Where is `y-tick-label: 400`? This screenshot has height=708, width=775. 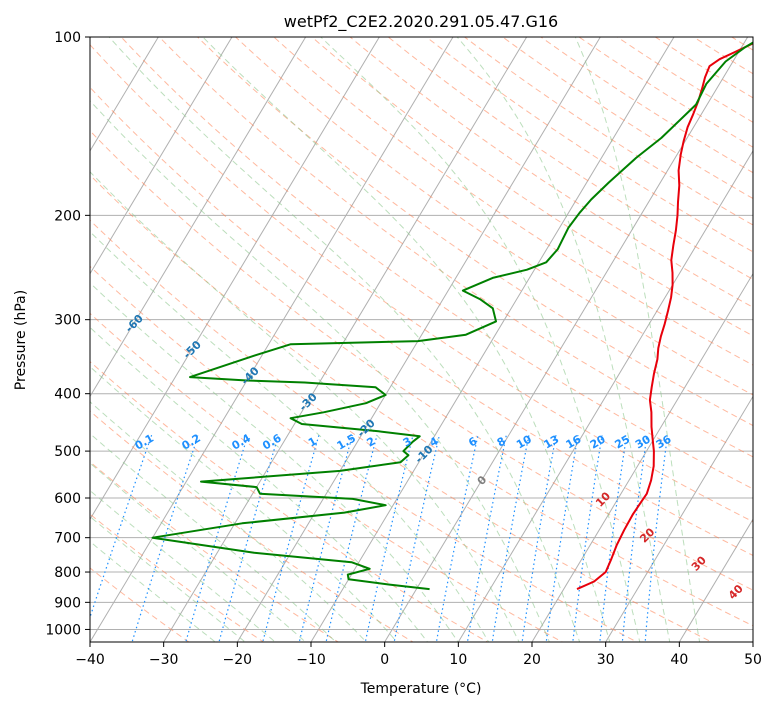
y-tick-label: 400 is located at coordinates (67, 395).